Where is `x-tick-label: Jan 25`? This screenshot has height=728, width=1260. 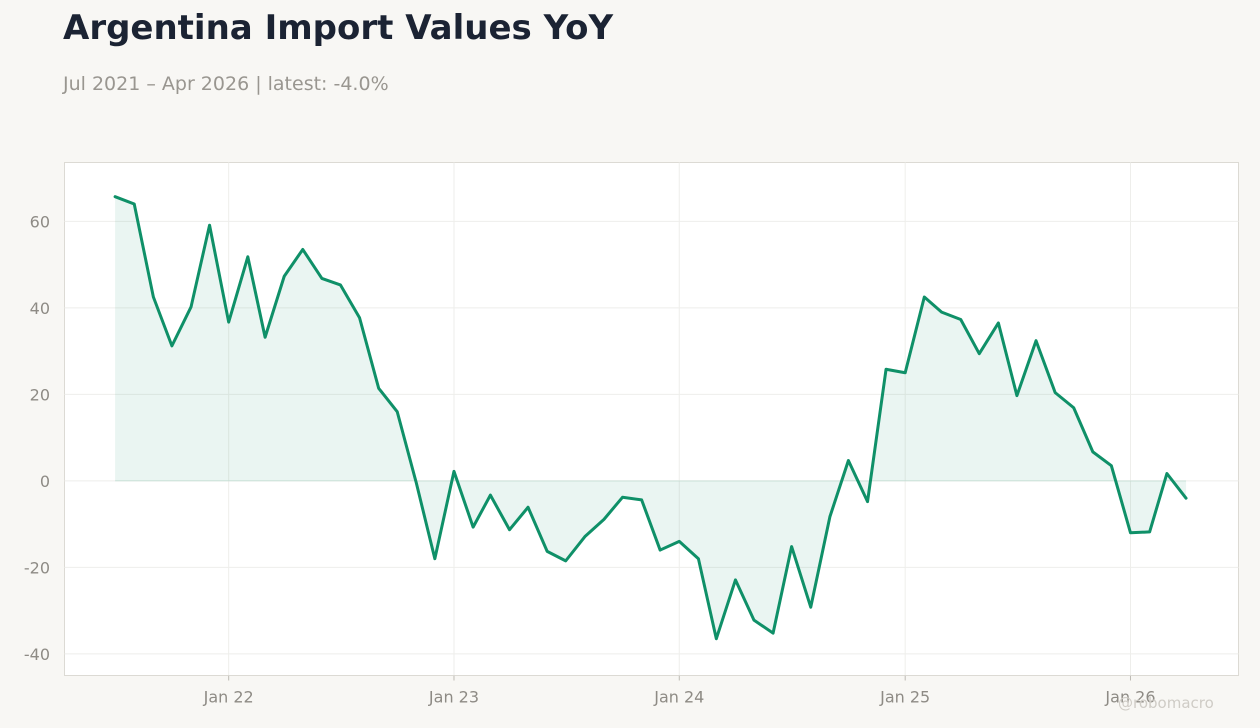 x-tick-label: Jan 25 is located at coordinates (904, 697).